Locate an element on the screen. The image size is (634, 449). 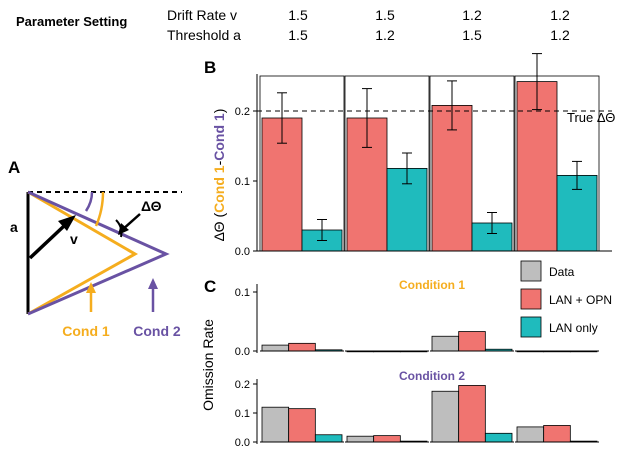
ylabel-b-cond-b: Cond 1 is located at coordinates (219, 137).